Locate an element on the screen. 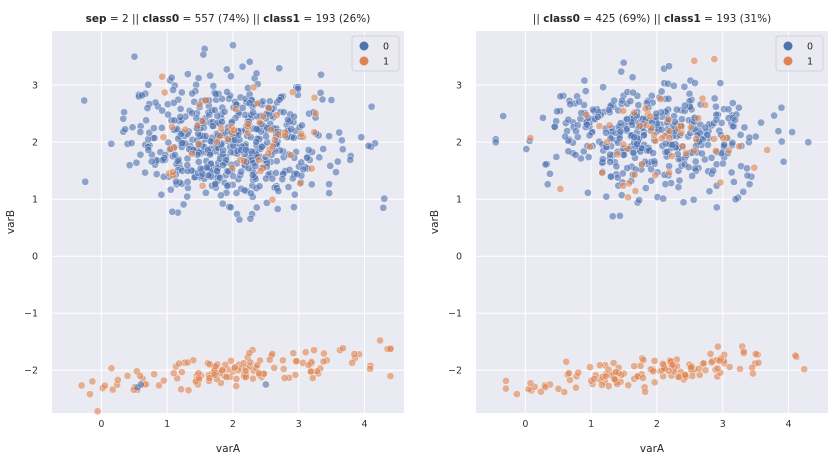  title-bold-part: class0 is located at coordinates (160, 19).